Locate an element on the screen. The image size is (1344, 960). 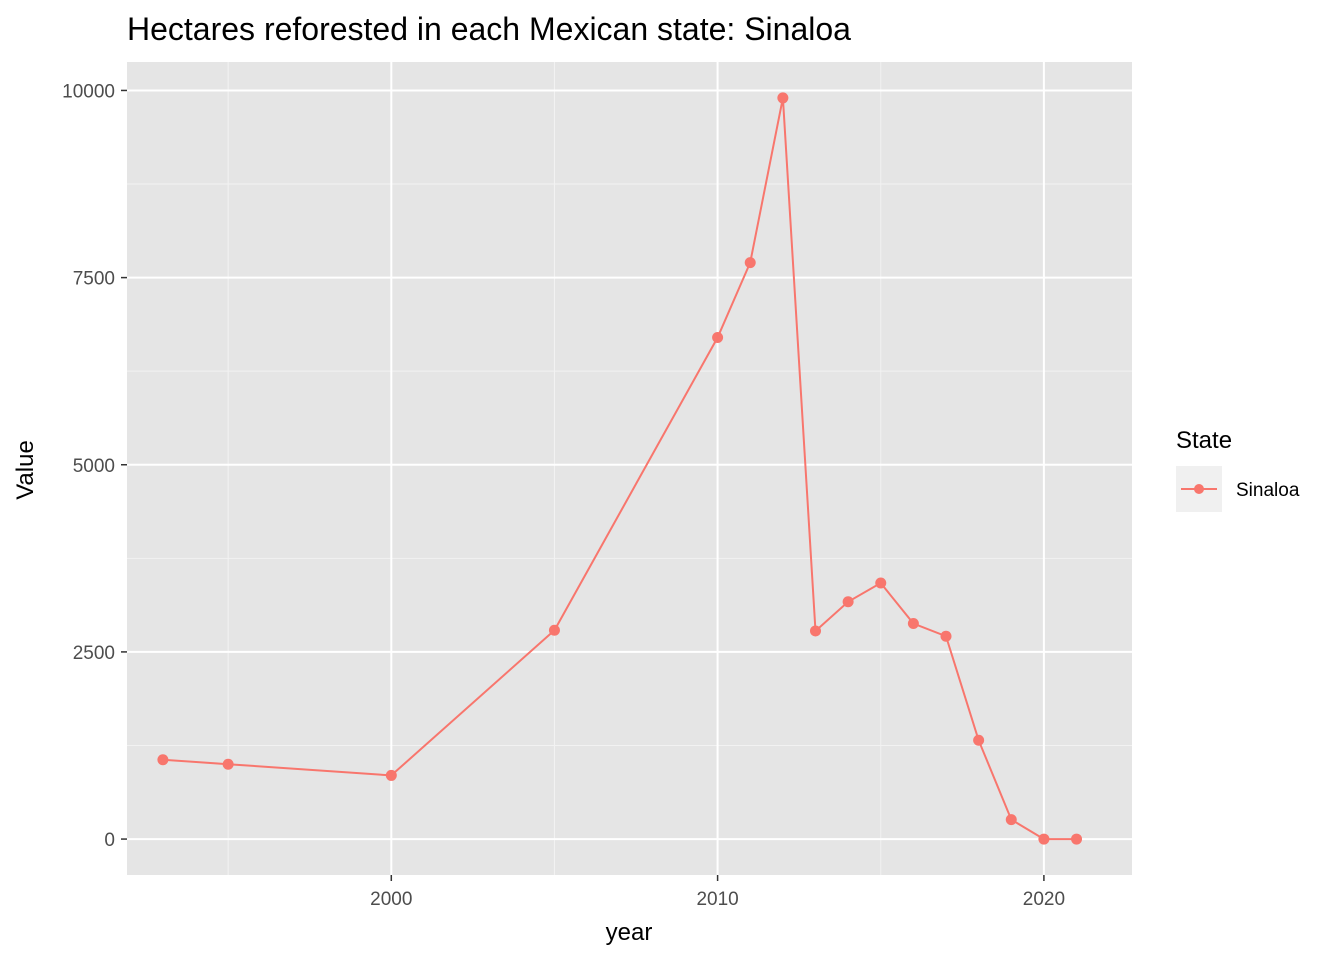
legend: State Sinaloa is located at coordinates (1238, 469).